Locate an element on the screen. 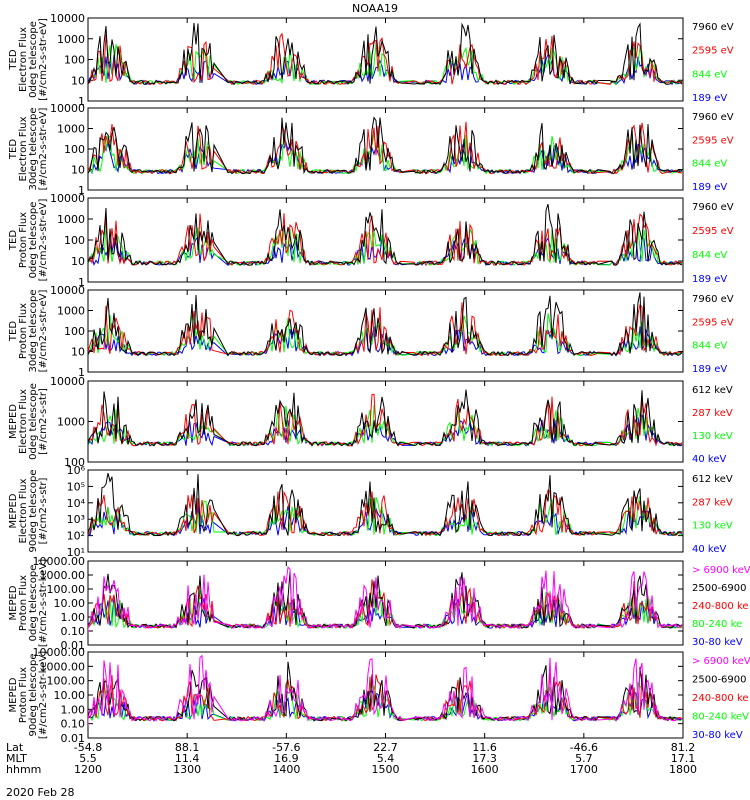 The image size is (750, 800). footer-value: 11.4 is located at coordinates (187, 758).